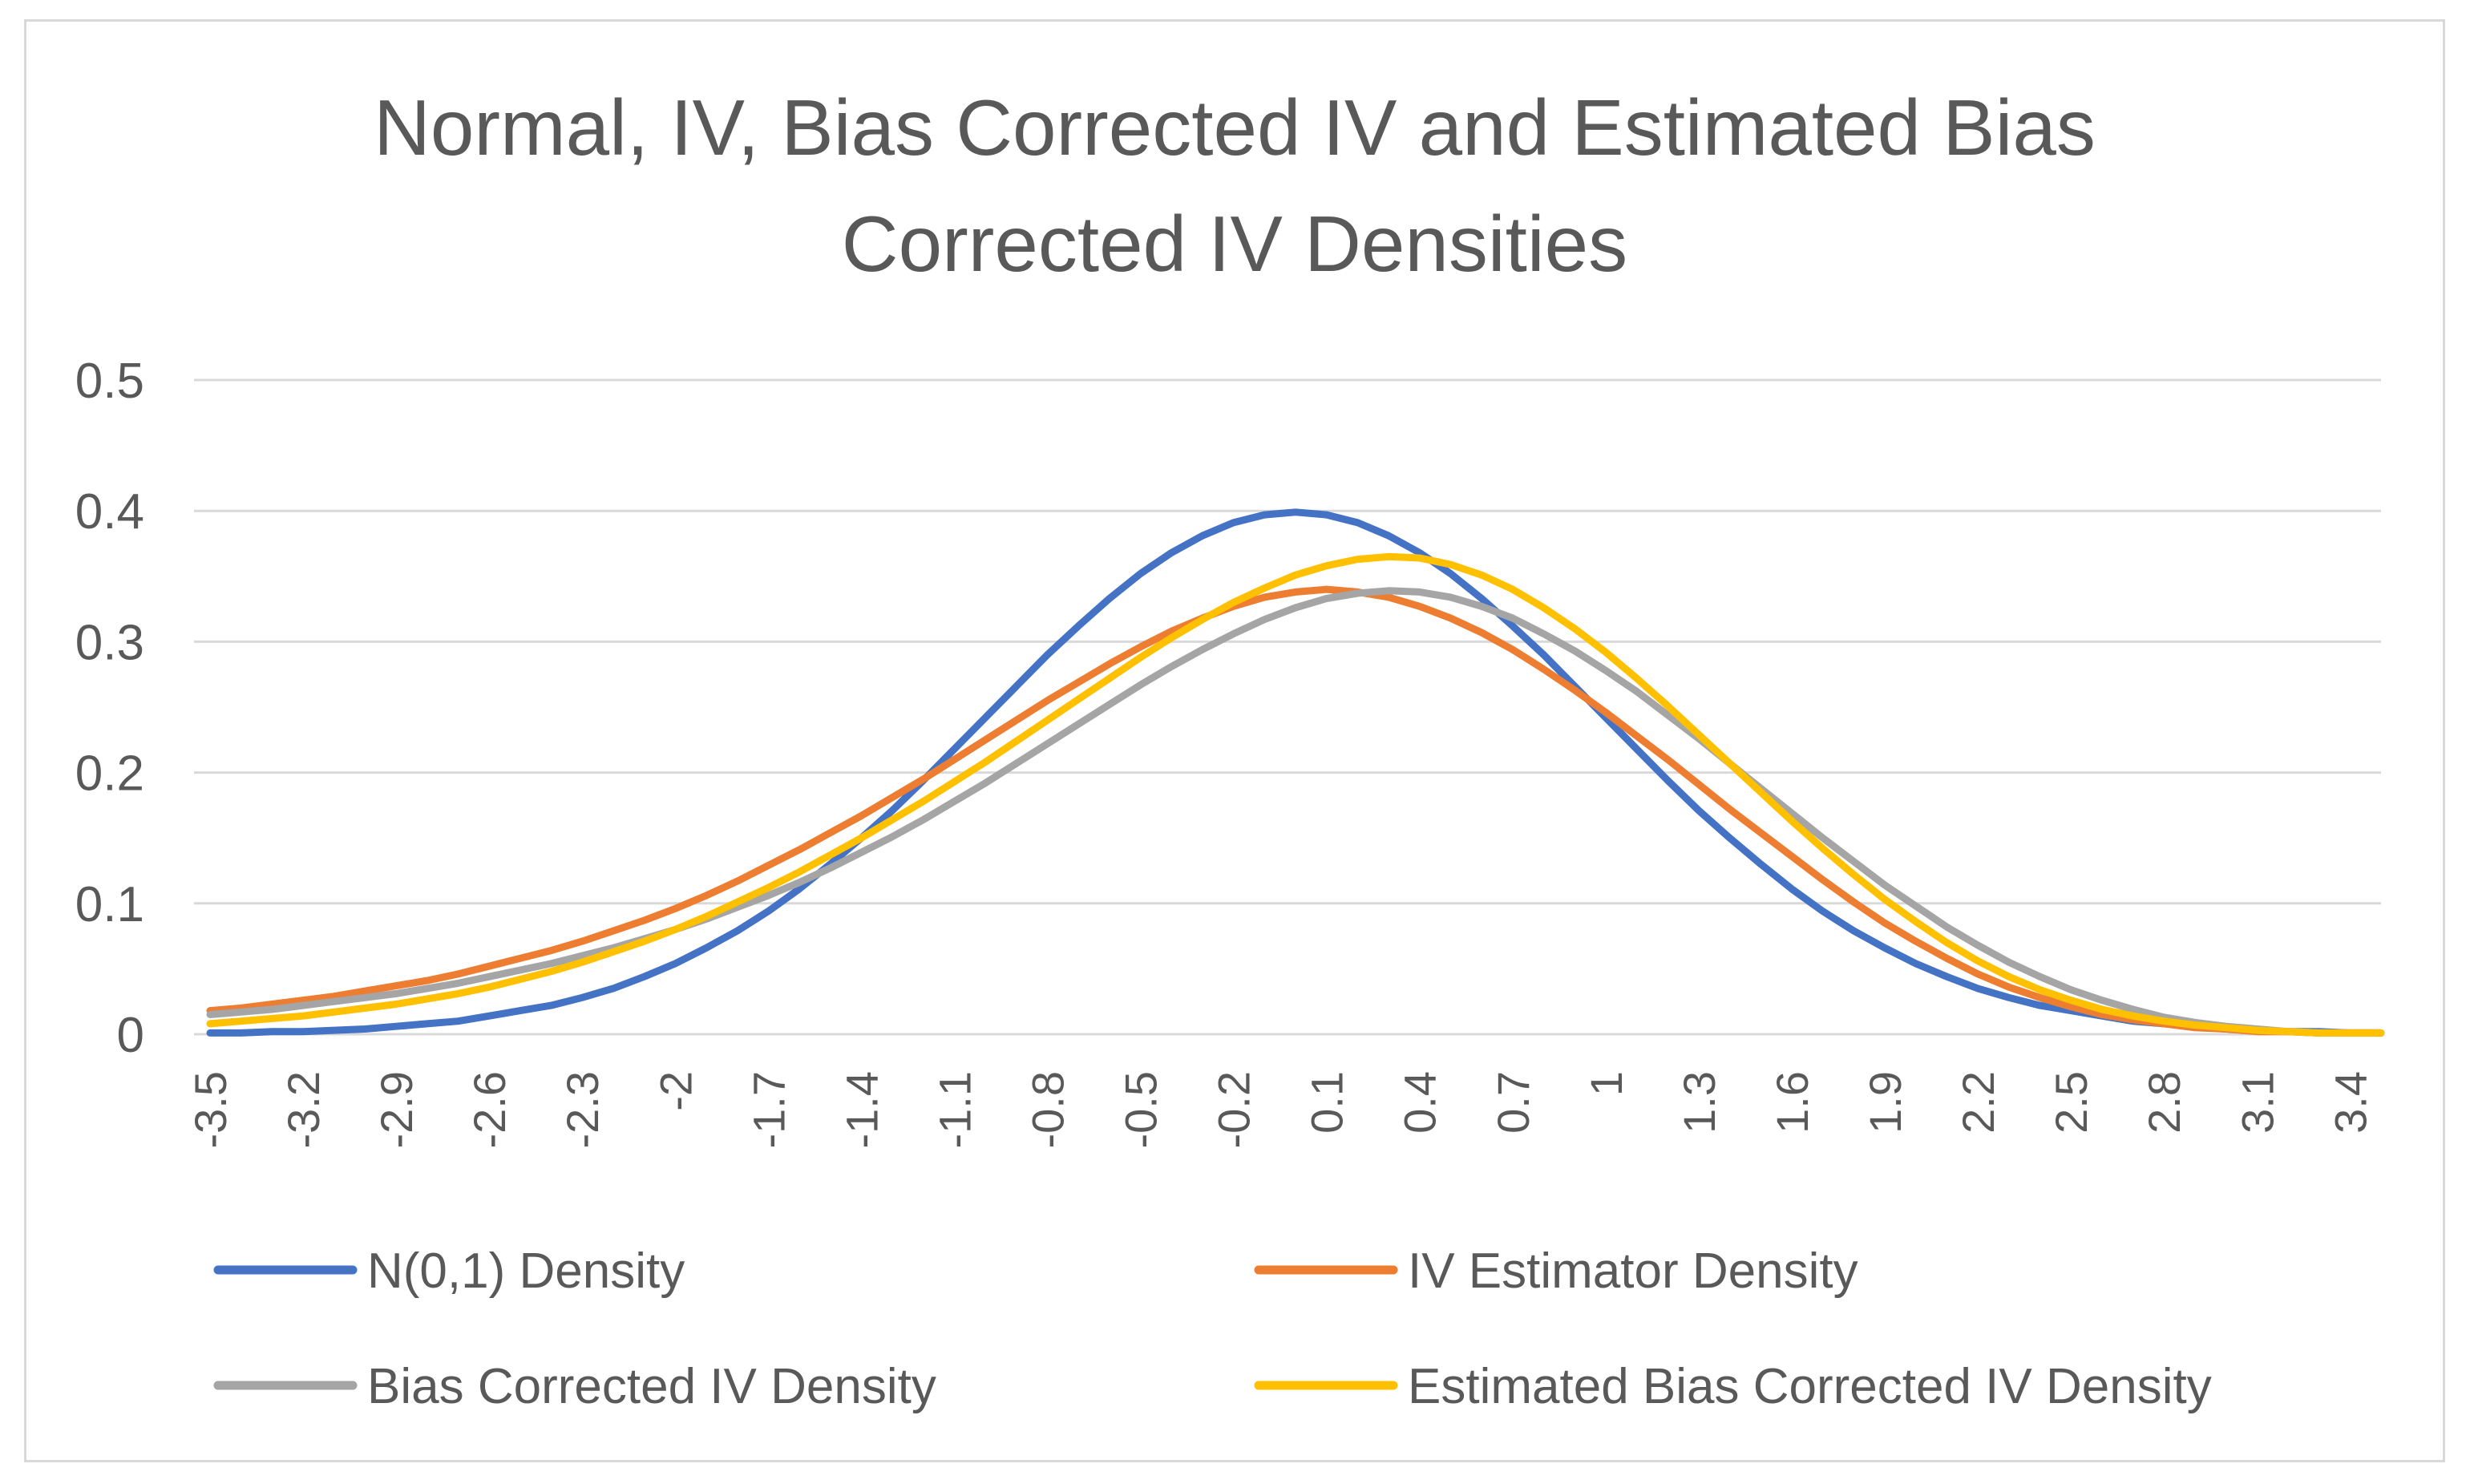 The image size is (2470, 1484). What do you see at coordinates (110, 708) in the screenshot?
I see `y-axis-ticks: 0 0.1 0.2 0.3 0.4 0.5` at bounding box center [110, 708].